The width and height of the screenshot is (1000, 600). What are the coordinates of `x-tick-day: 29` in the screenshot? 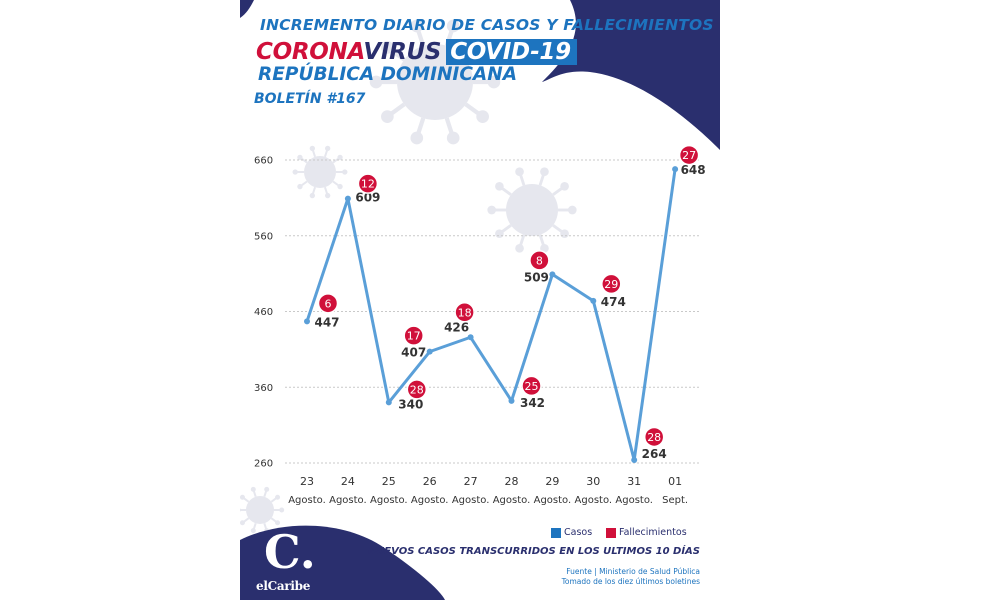 It's located at (552, 481).